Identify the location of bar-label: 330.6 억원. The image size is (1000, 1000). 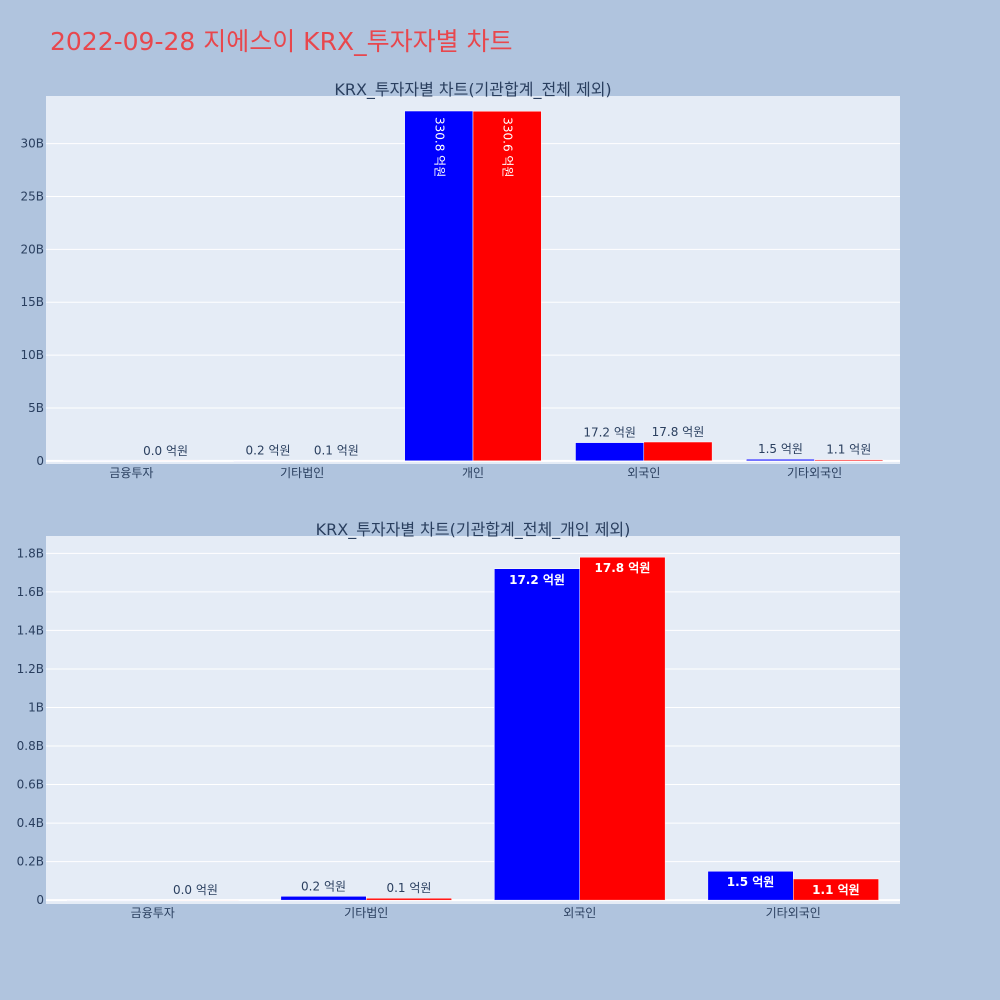
(508, 147).